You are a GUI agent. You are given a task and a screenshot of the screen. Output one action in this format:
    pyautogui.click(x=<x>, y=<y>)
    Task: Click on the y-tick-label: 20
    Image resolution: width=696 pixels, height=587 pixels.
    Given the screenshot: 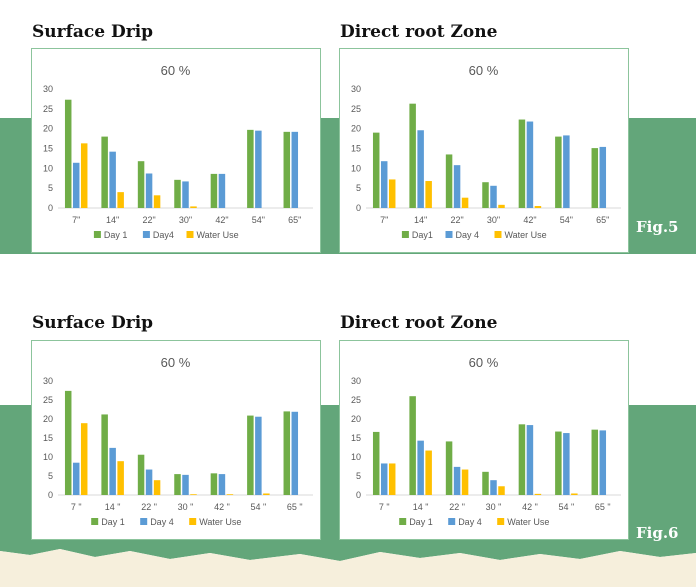 What is the action you would take?
    pyautogui.click(x=48, y=419)
    